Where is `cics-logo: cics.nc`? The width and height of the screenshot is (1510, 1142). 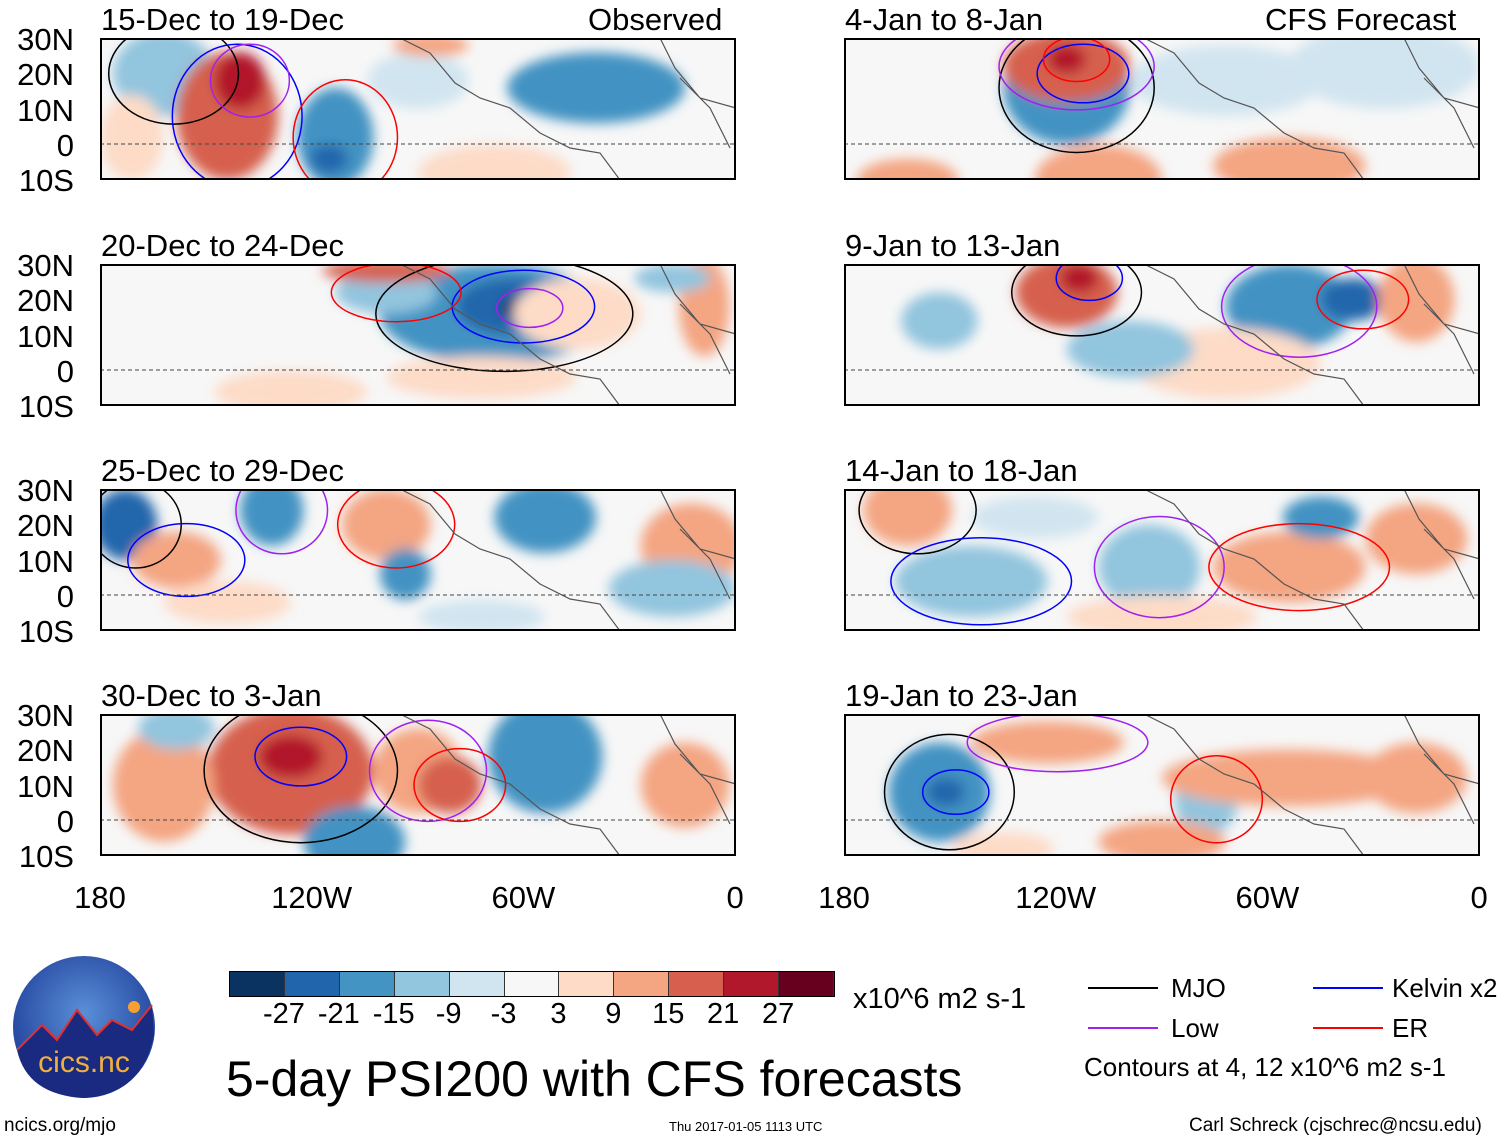 cics-logo: cics.nc is located at coordinates (84, 1027).